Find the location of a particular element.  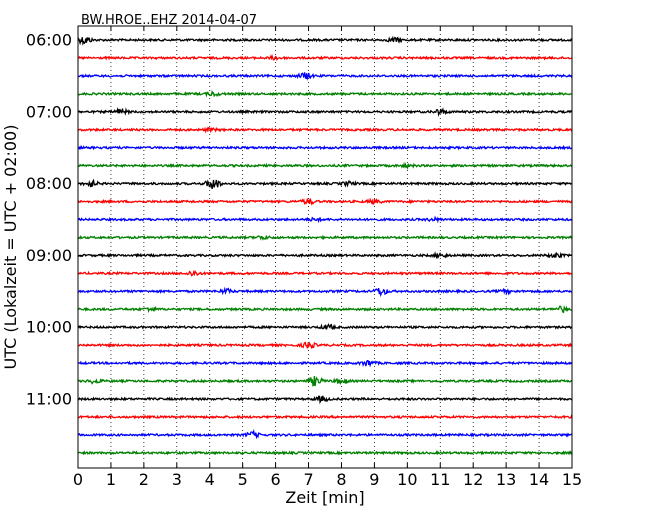

y-tick-label: 06:00 is located at coordinates (49, 40).